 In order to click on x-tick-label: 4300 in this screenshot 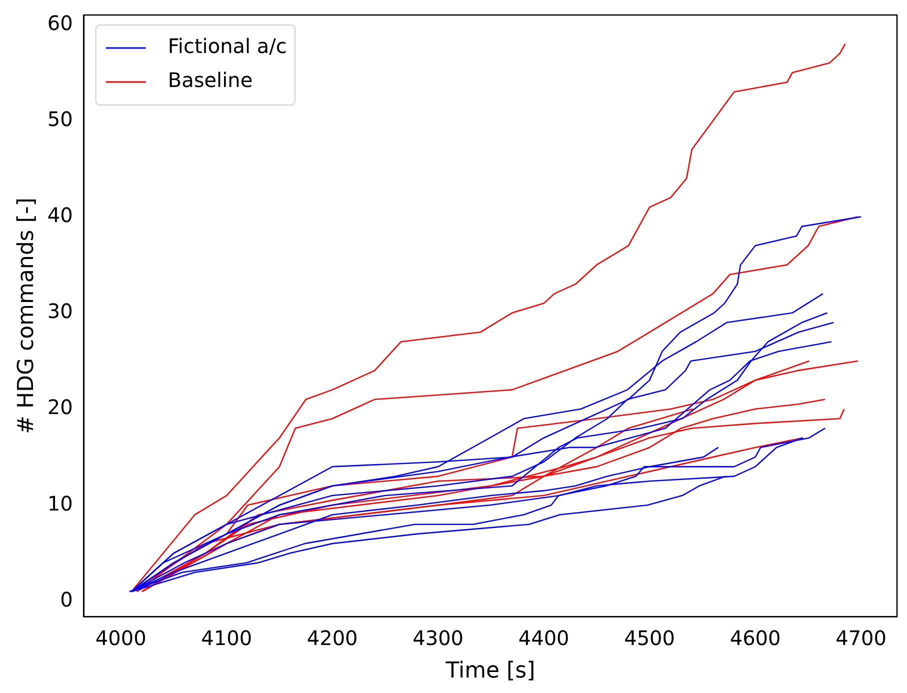, I will do `click(438, 638)`.